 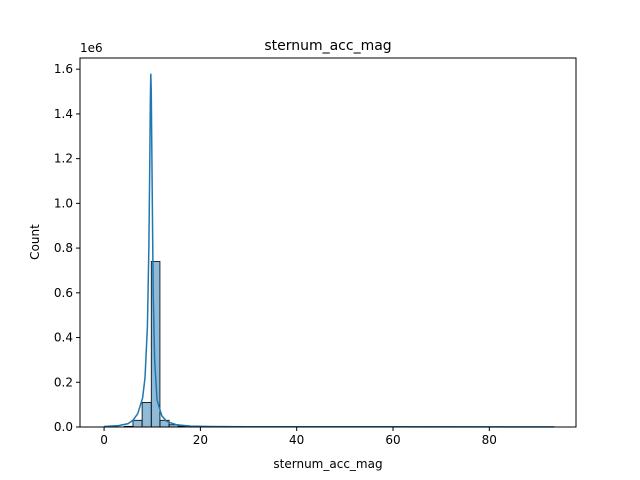 I want to click on x-tick-label: 20, so click(x=200, y=440).